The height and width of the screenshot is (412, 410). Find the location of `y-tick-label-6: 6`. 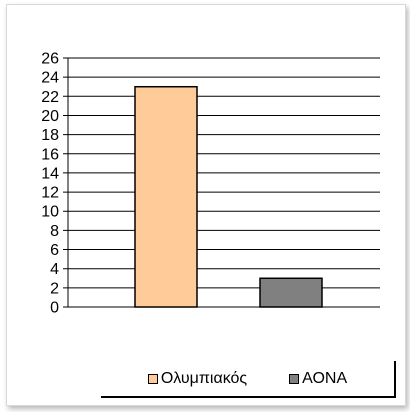

y-tick-label-6: 6 is located at coordinates (54, 250).